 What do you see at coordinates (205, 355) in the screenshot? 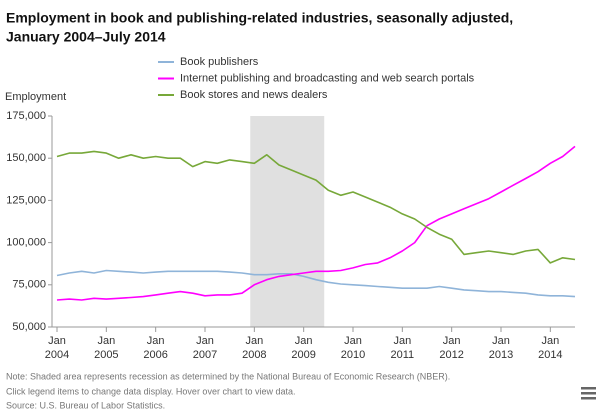
I see `x-tick-label: 2007` at bounding box center [205, 355].